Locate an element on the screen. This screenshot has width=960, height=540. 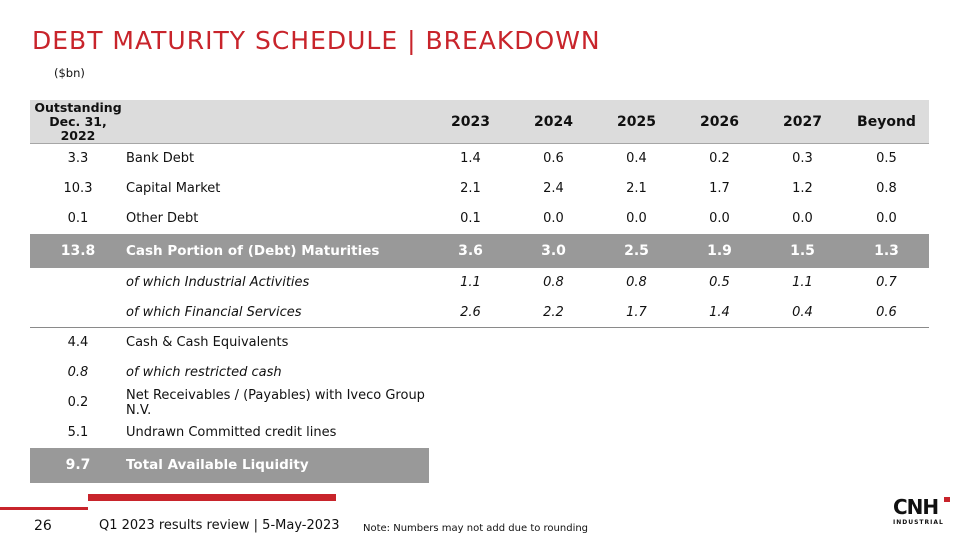
liquidity-row: 5.1 Undrawn Committed credit lines is located at coordinates (479, 433).